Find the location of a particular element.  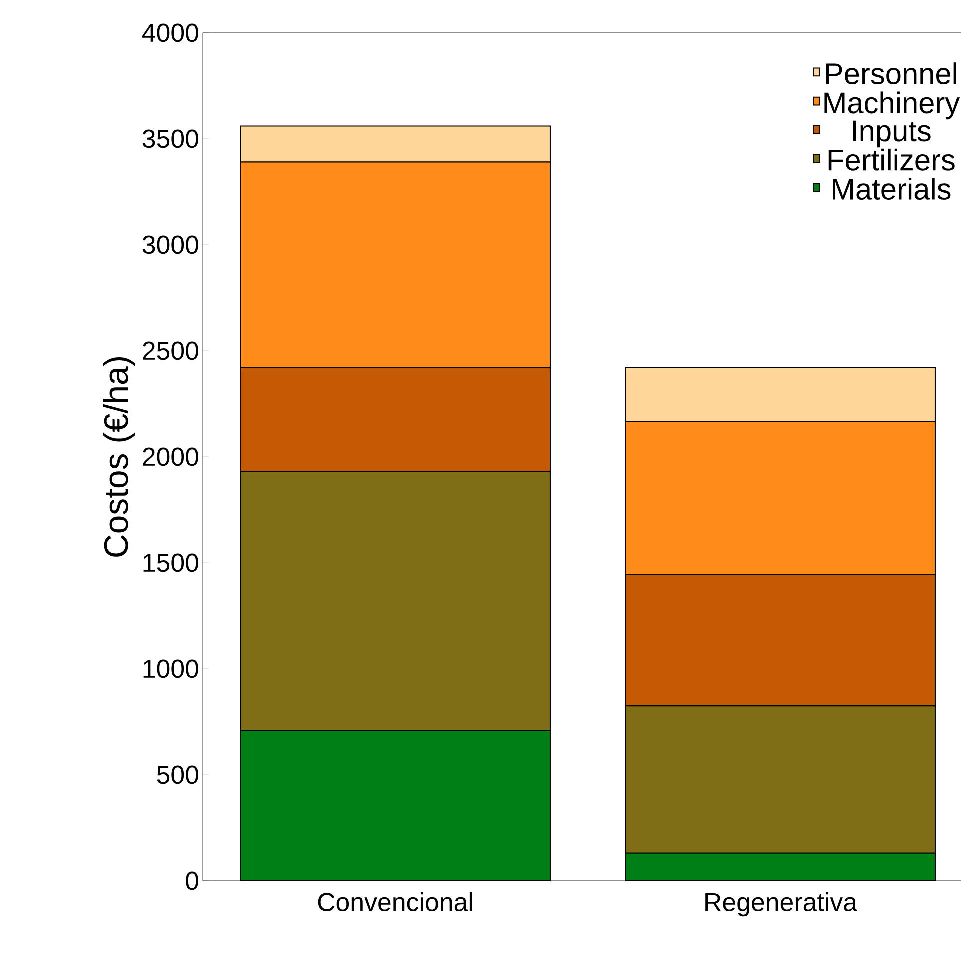

y-tick-label: 1500 is located at coordinates (171, 563).